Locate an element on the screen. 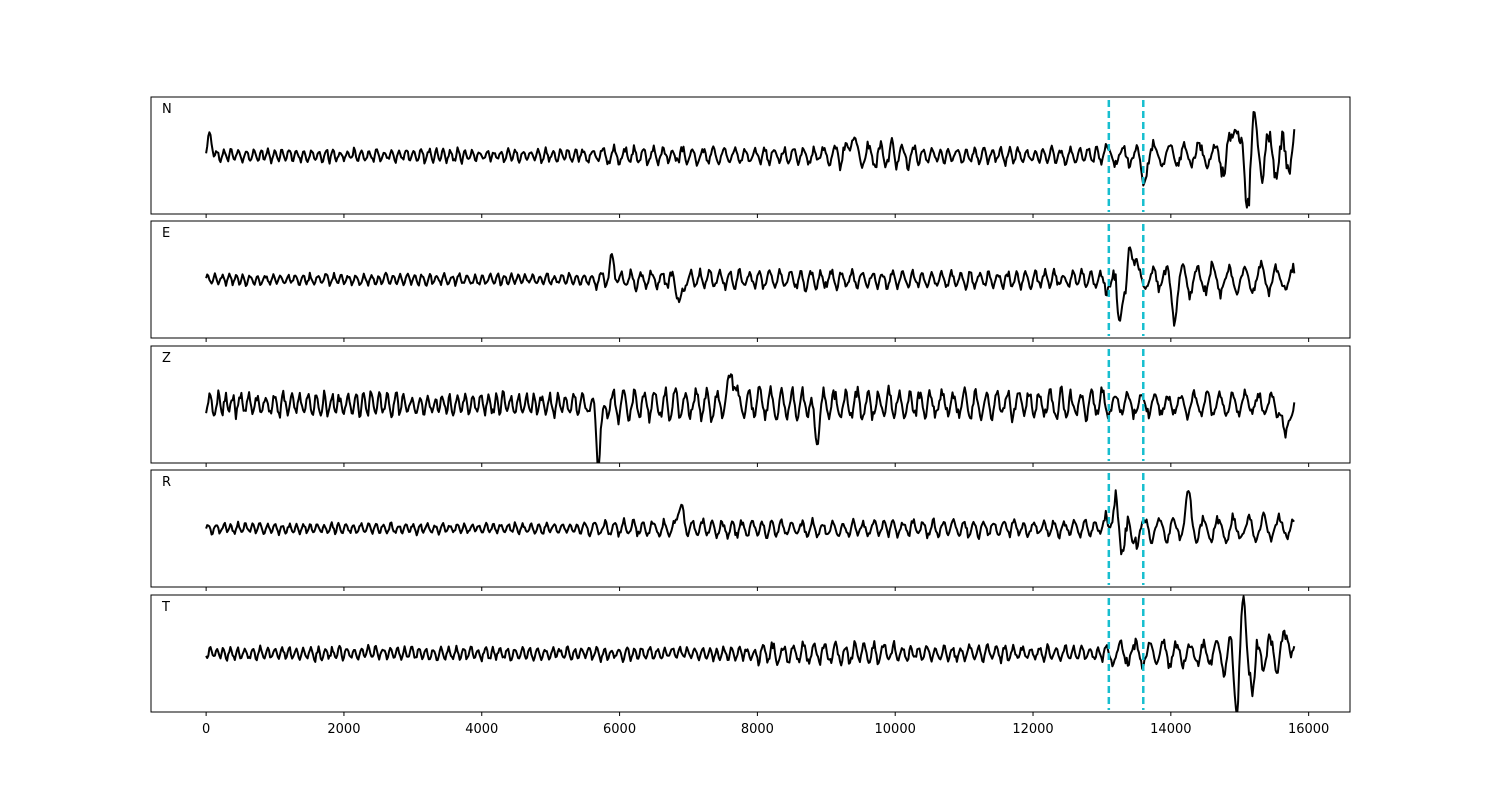 This screenshot has height=800, width=1500. panel-e: E is located at coordinates (750, 281).